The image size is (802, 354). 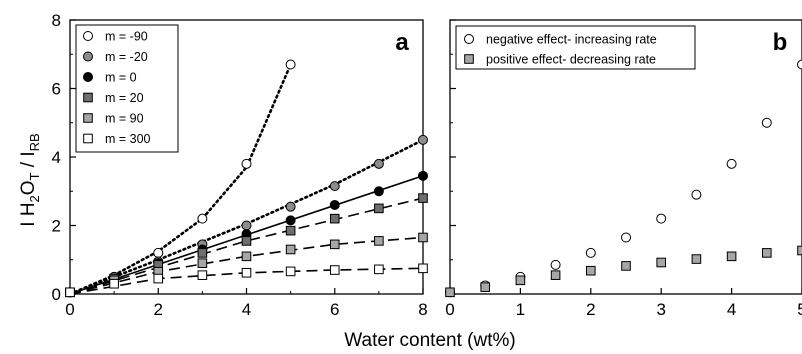 I want to click on x-tick-label-b: 5, so click(x=799, y=309).